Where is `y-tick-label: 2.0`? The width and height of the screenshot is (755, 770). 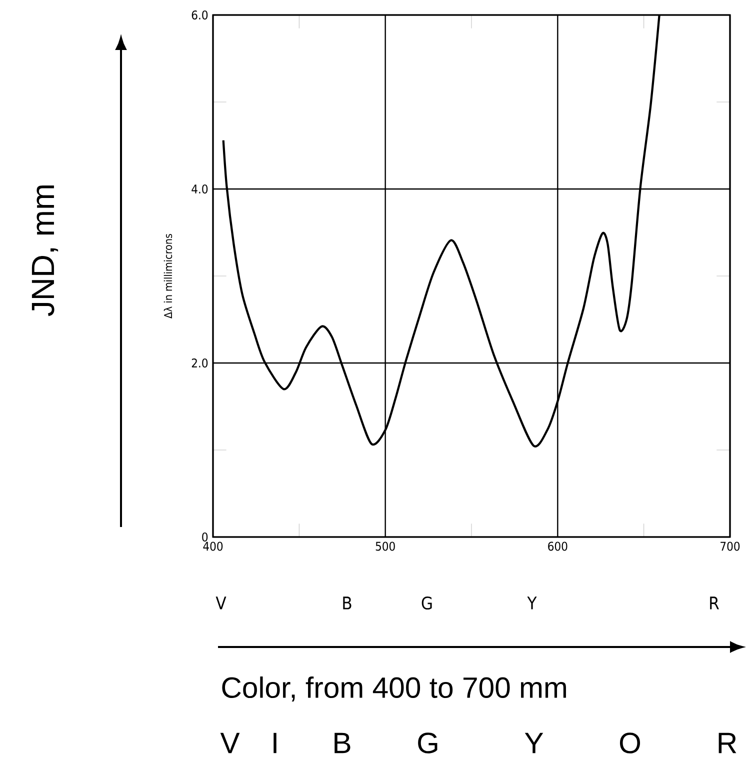 y-tick-label: 2.0 is located at coordinates (200, 363).